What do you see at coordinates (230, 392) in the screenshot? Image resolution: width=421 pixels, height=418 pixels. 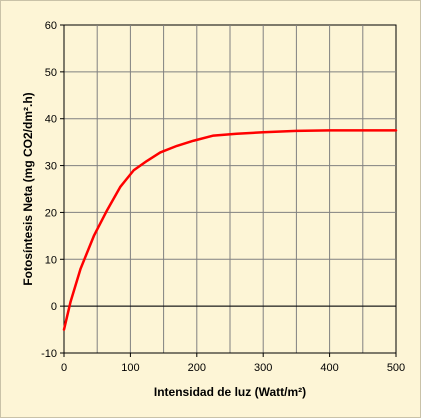 I see `x-axis-label: Intensidad de luz (Watt/m²)` at bounding box center [230, 392].